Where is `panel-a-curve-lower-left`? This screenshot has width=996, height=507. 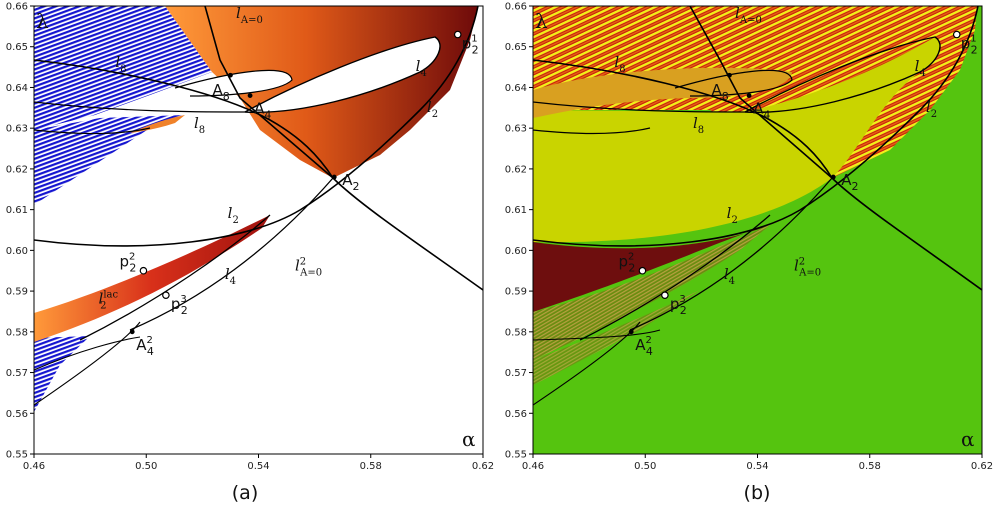 panel-a-curve-lower-left is located at coordinates (87, 363).